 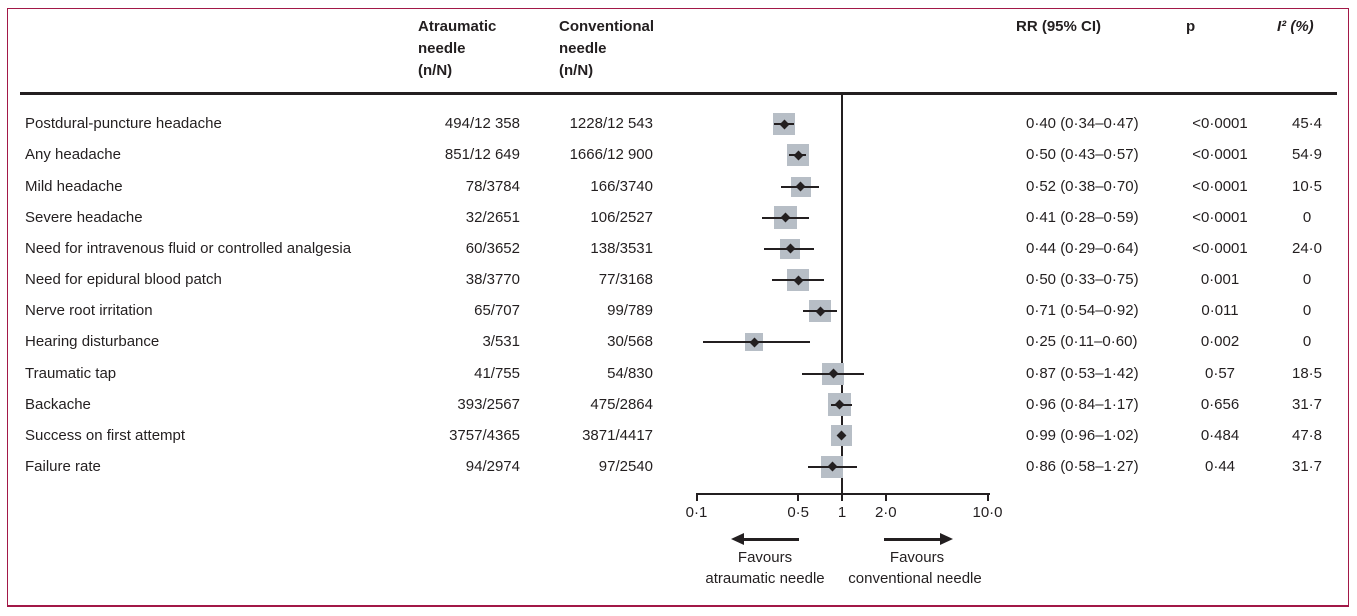 I want to click on rr-ci-value: 0·50 (0·33–0·75), so click(x=1082, y=280).